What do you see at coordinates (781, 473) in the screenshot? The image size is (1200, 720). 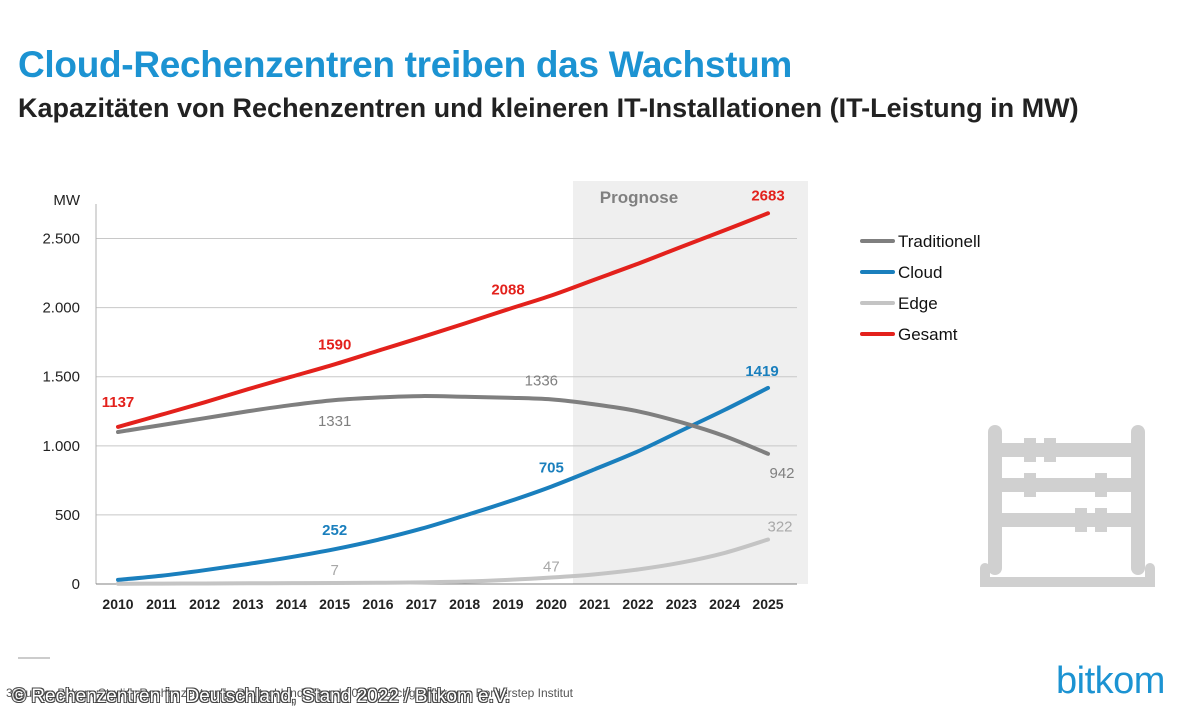 I see `data-label-traditionell-2025: 942` at bounding box center [781, 473].